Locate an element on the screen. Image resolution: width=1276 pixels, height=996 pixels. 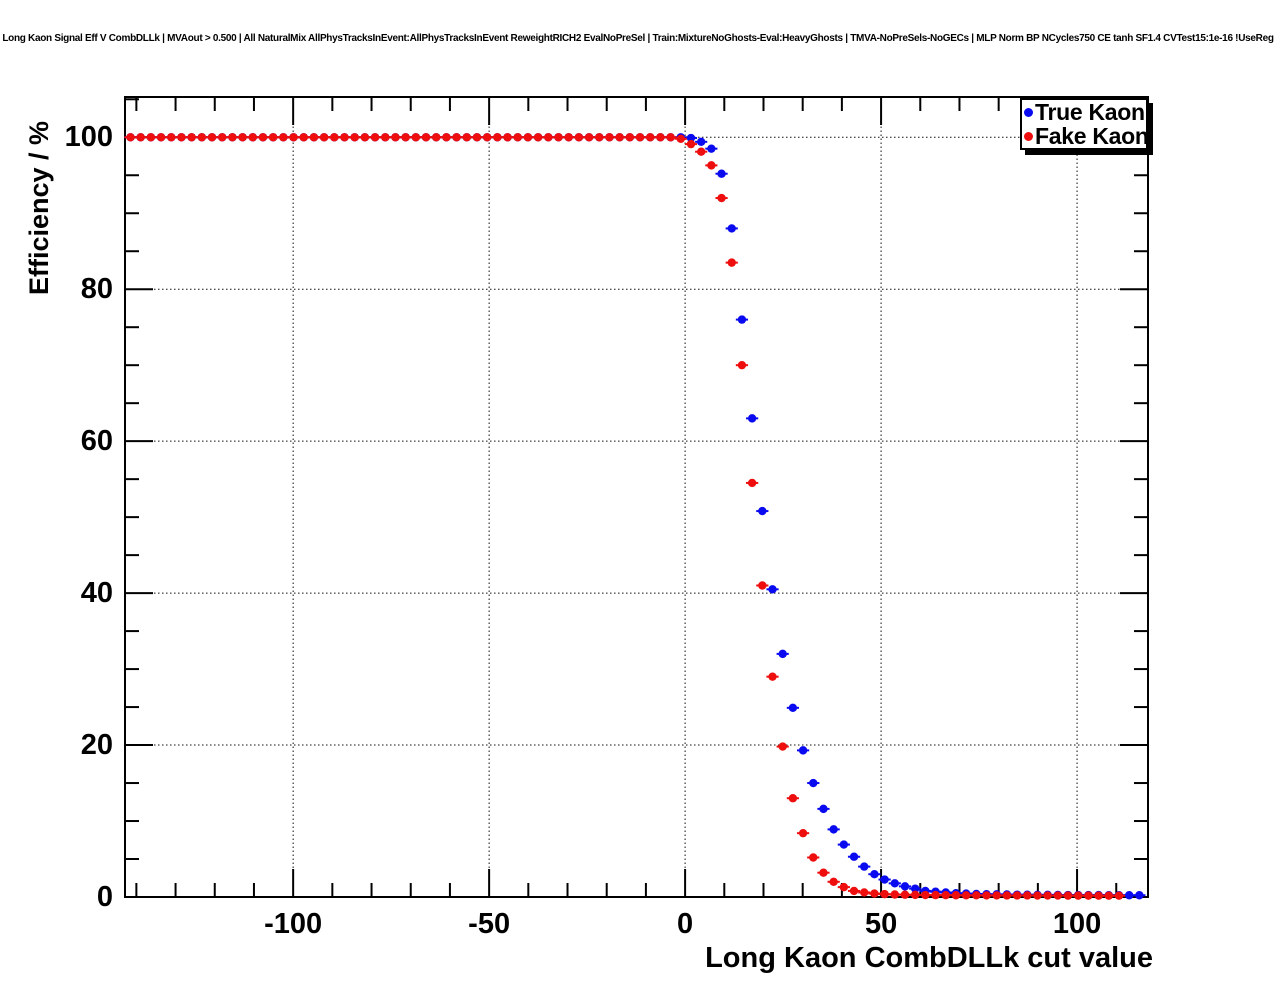
fake-kaon-marker-icon is located at coordinates (1028, 136).